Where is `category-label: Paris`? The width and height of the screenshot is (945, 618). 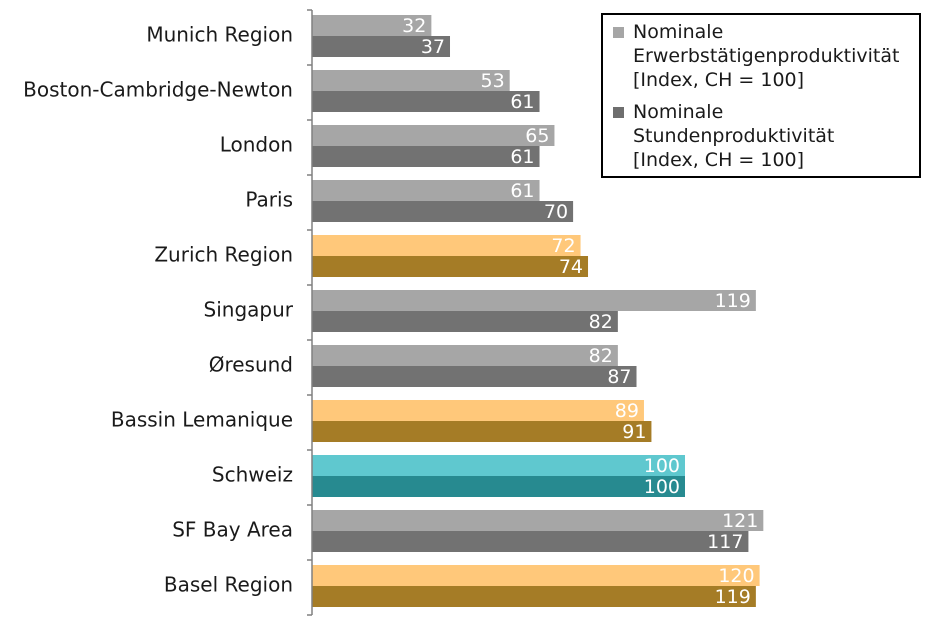 category-label: Paris is located at coordinates (269, 200).